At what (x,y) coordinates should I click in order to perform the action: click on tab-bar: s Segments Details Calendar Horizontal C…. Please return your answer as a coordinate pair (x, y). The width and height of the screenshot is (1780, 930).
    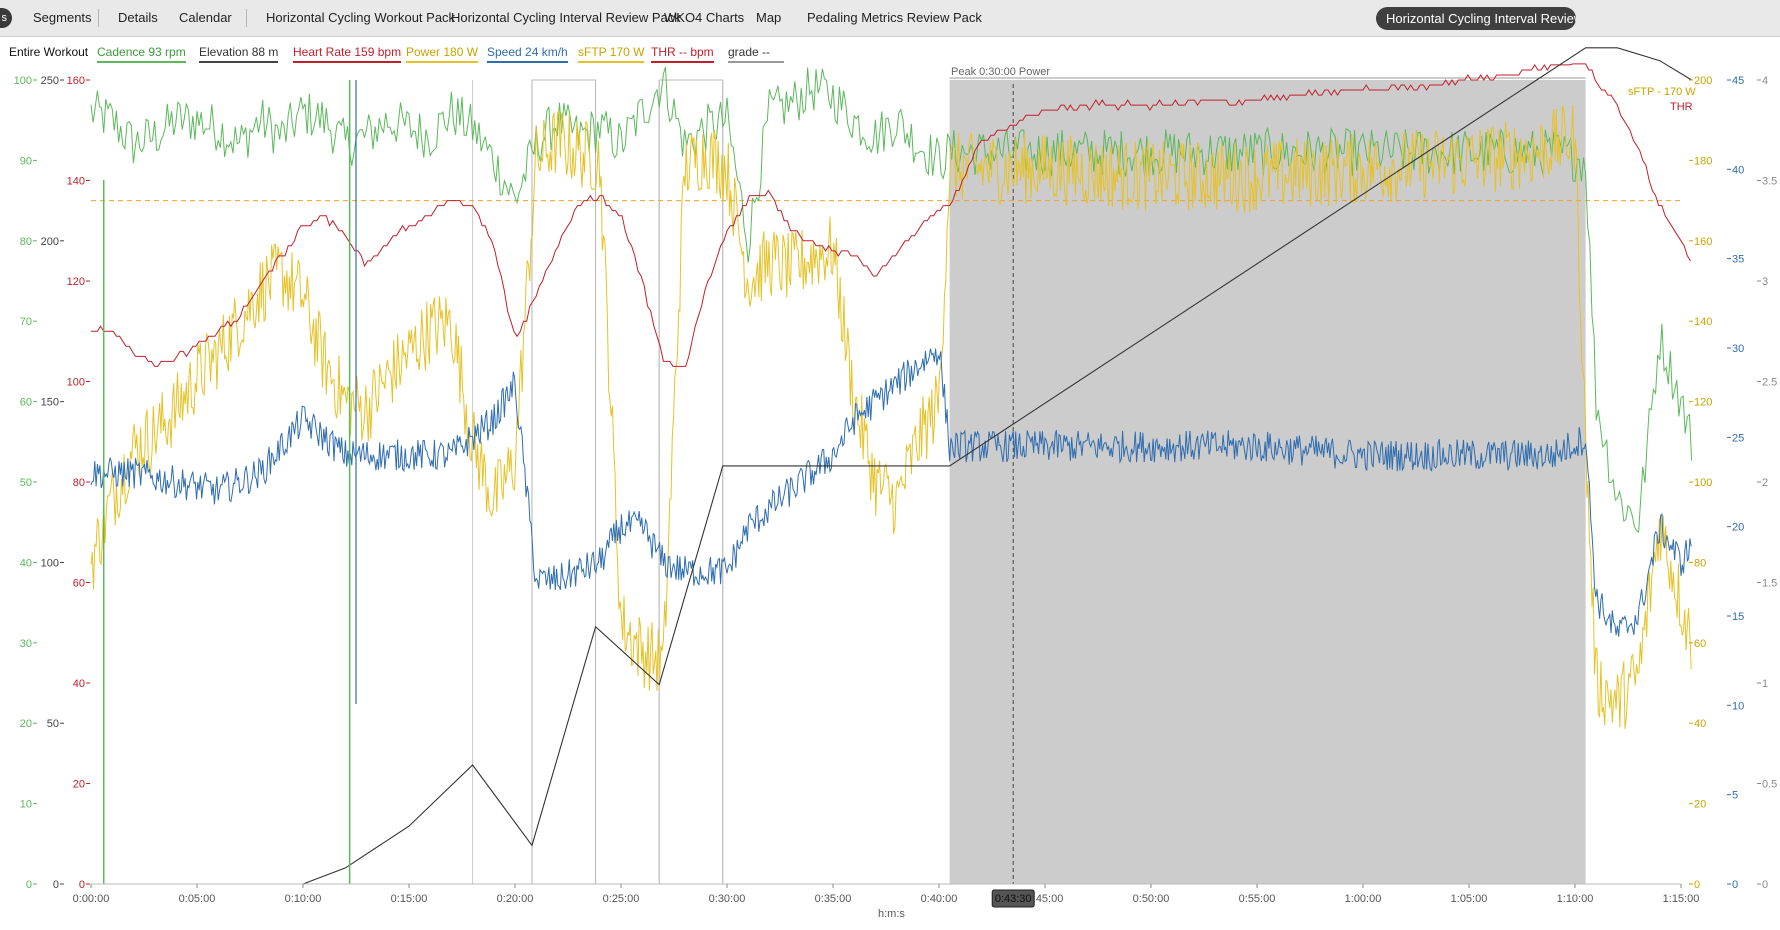
    Looking at the image, I should click on (890, 18).